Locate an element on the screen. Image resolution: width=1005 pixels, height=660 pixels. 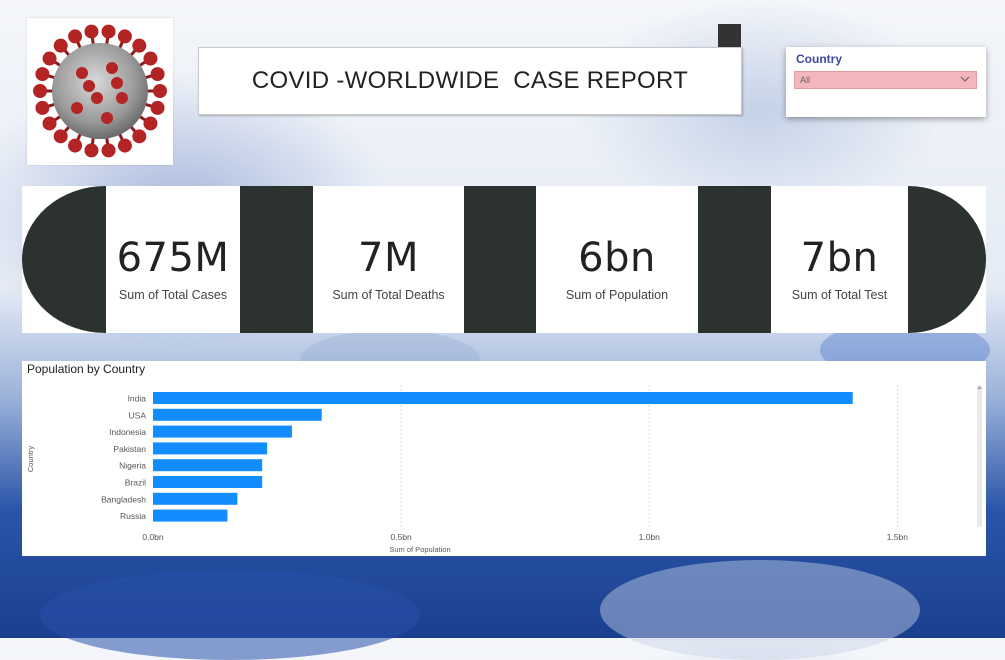
kpi-card-total-deaths: 7M Sum of Total Deaths is located at coordinates (388, 259).